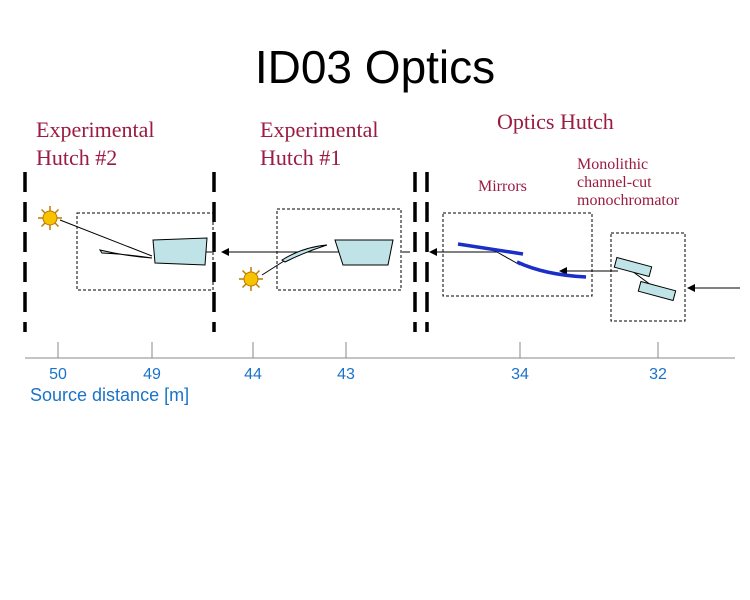  Describe the element at coordinates (253, 374) in the screenshot. I see `tick-label-44: 44` at that location.